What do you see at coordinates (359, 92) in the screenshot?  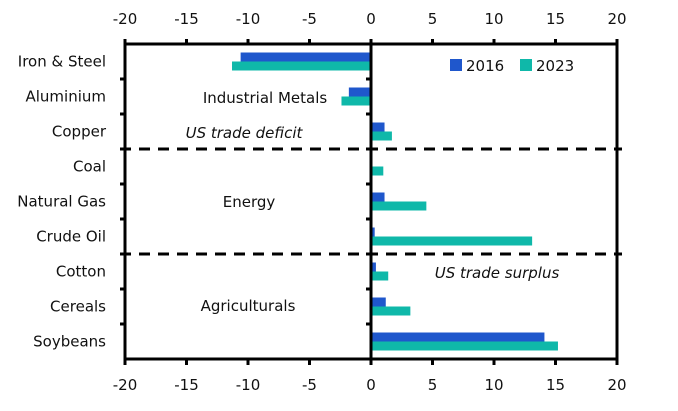 I see `bar-aluminium-2016` at bounding box center [359, 92].